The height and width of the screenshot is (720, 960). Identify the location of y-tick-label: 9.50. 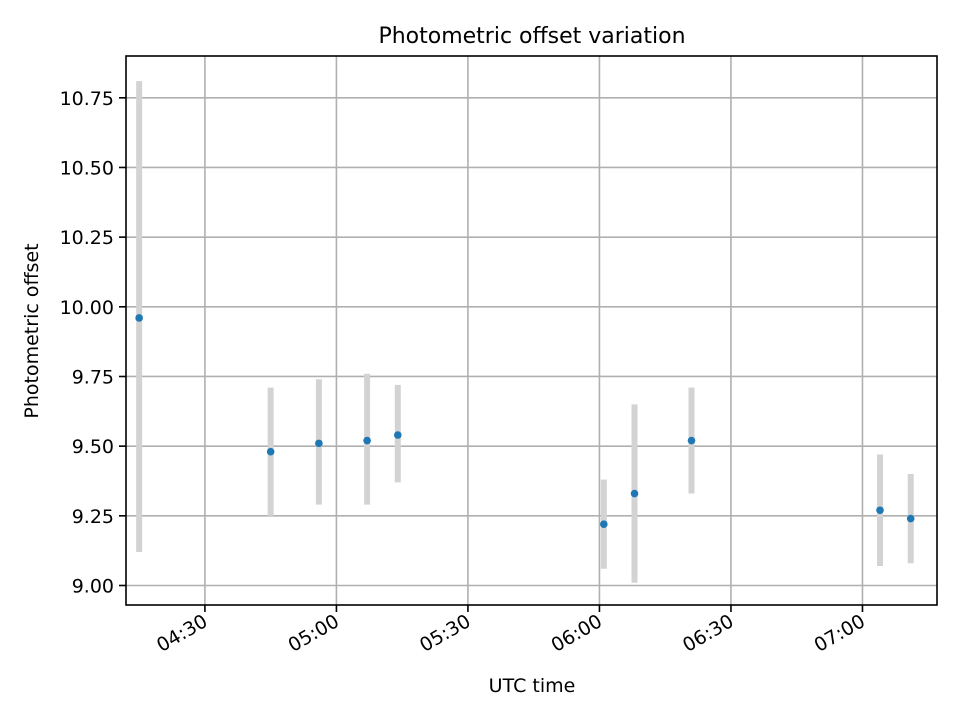
(93, 447).